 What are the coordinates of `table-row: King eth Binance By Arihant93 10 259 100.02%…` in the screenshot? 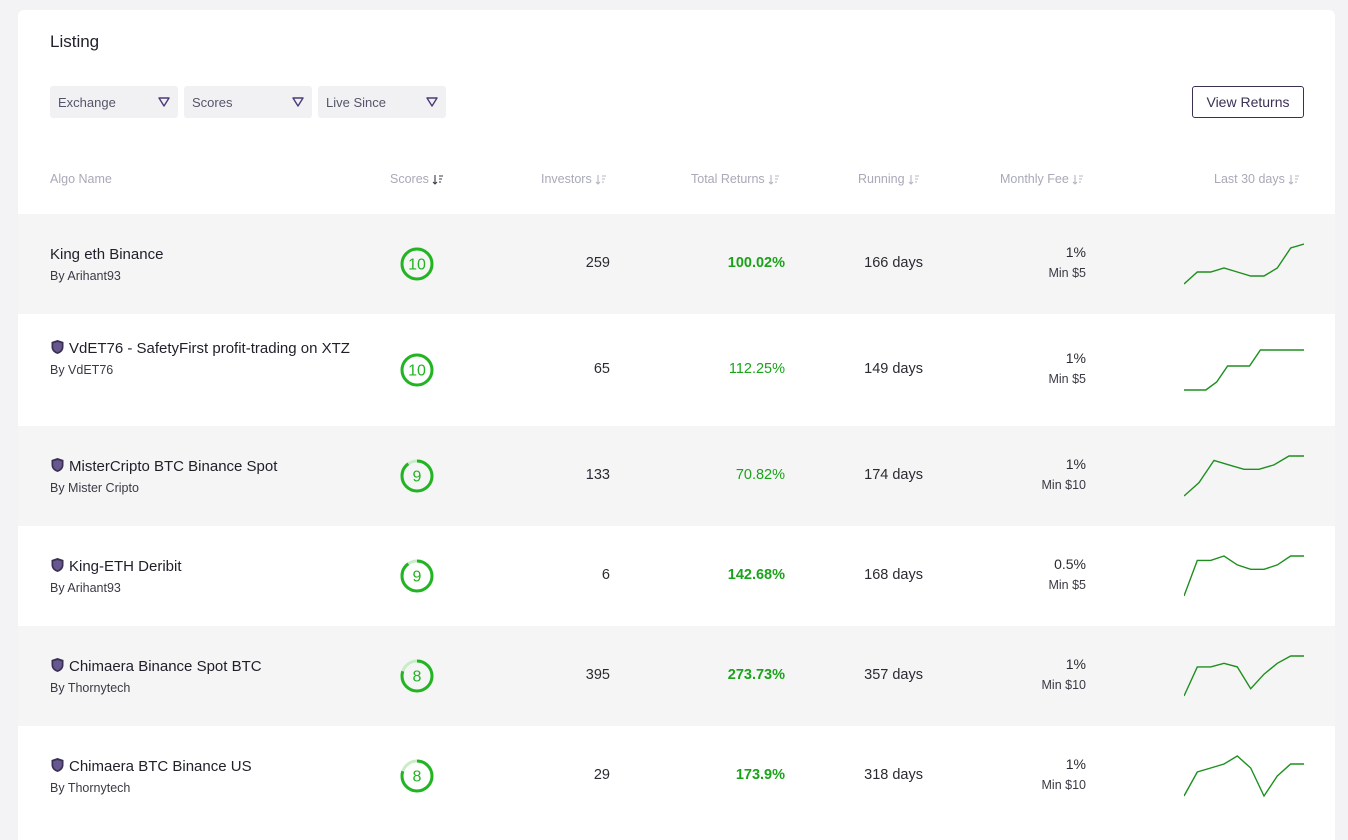 It's located at (676, 264).